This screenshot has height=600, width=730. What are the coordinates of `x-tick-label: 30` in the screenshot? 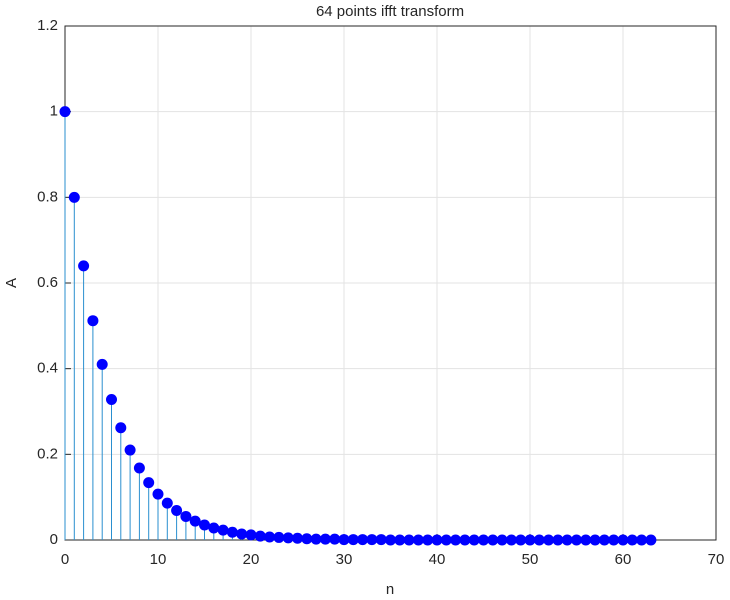 It's located at (344, 559).